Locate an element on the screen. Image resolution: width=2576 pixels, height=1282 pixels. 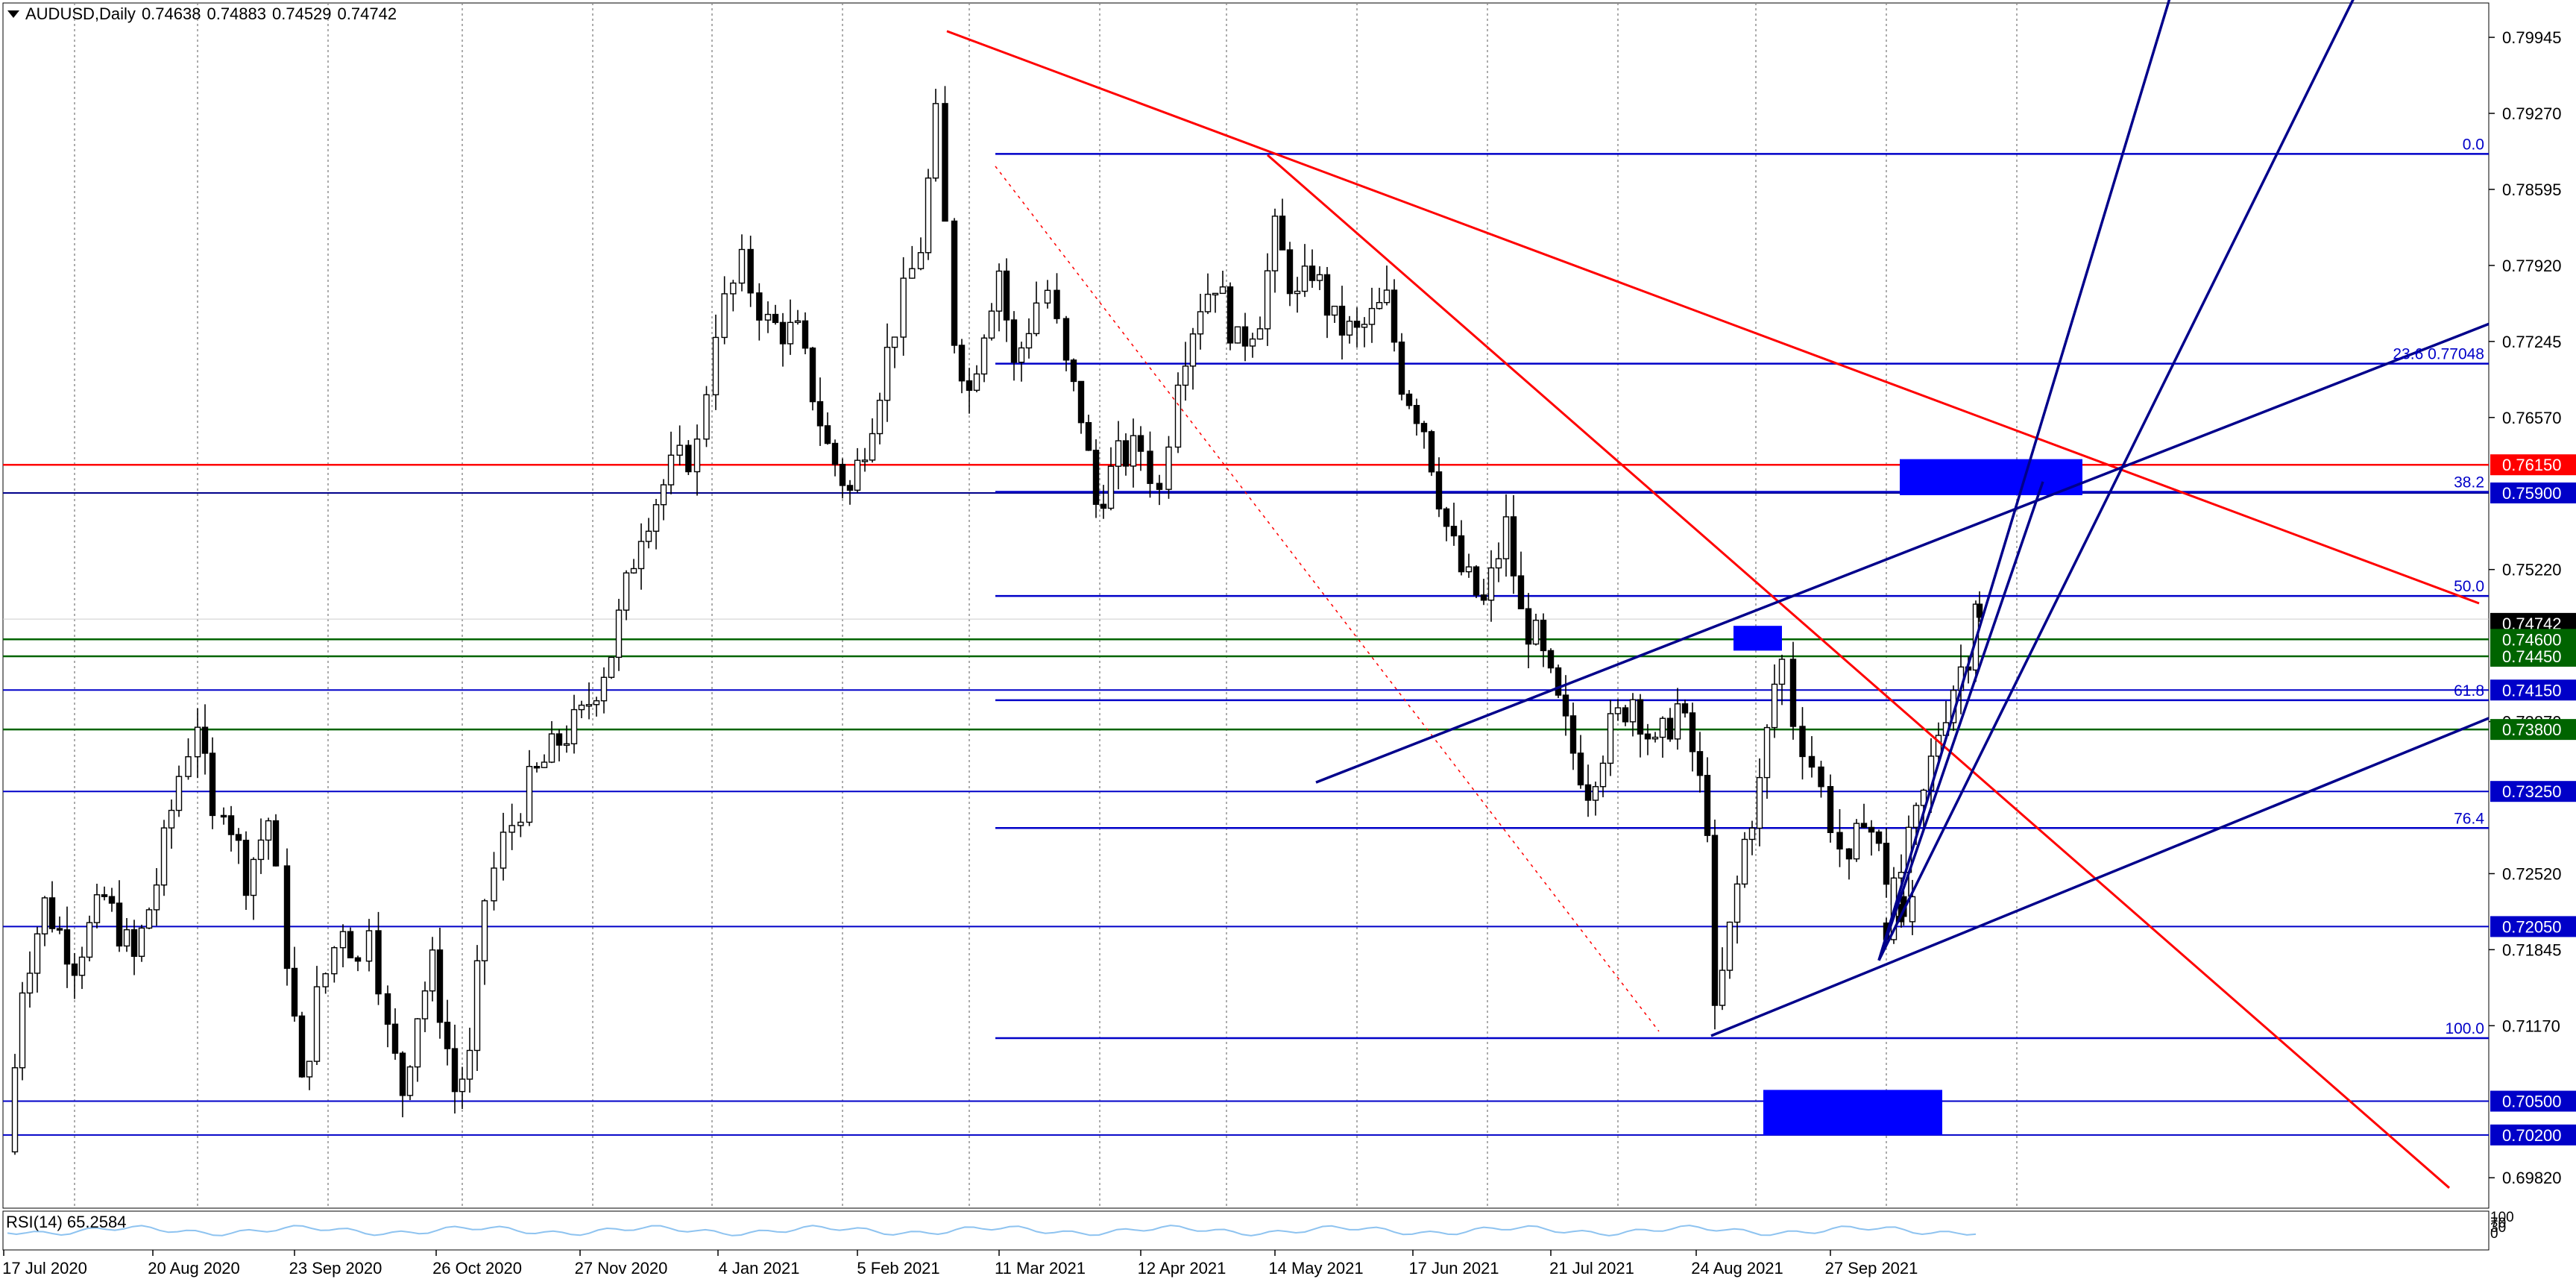
price-tag-label: 0.70500 is located at coordinates (2532, 1102).